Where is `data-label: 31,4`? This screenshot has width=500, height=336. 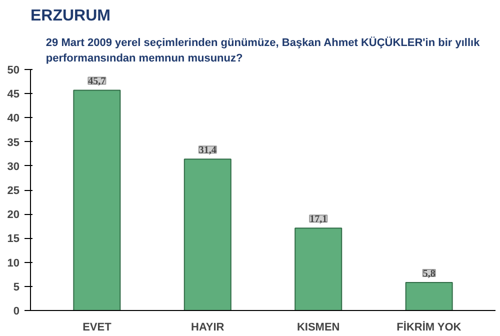
data-label: 31,4 is located at coordinates (207, 150).